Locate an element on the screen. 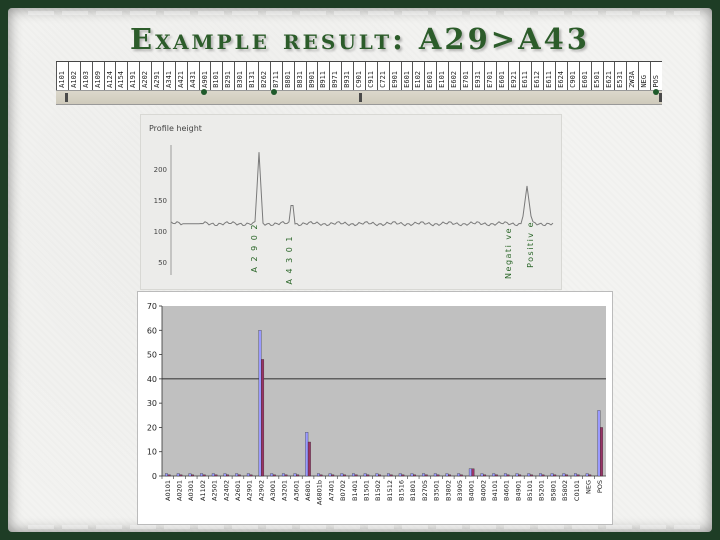 Image resolution: width=720 pixels, height=540 pixels. strip-cell: A103 is located at coordinates (85, 76).